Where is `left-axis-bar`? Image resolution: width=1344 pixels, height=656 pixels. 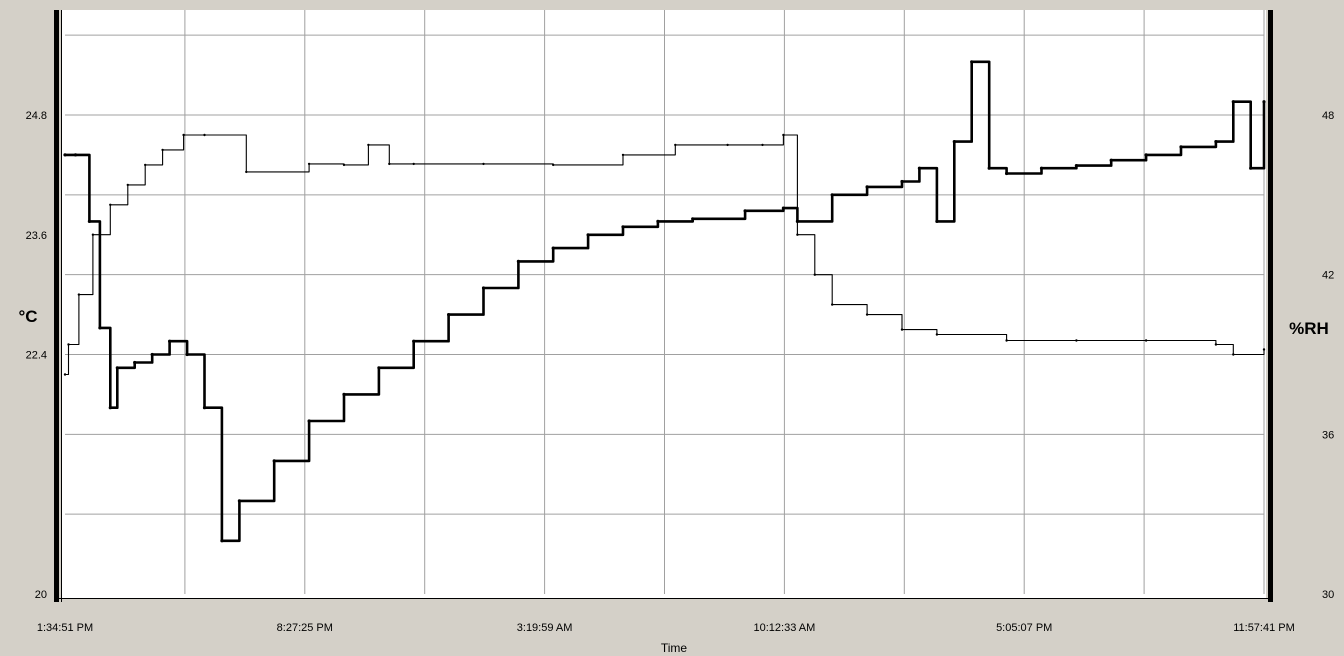
left-axis-bar is located at coordinates (56, 306).